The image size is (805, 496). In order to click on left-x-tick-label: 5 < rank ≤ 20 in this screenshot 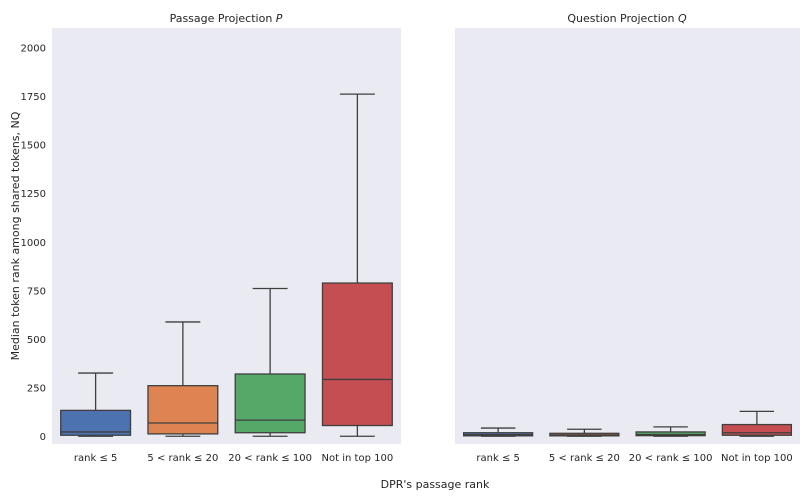, I will do `click(182, 458)`.